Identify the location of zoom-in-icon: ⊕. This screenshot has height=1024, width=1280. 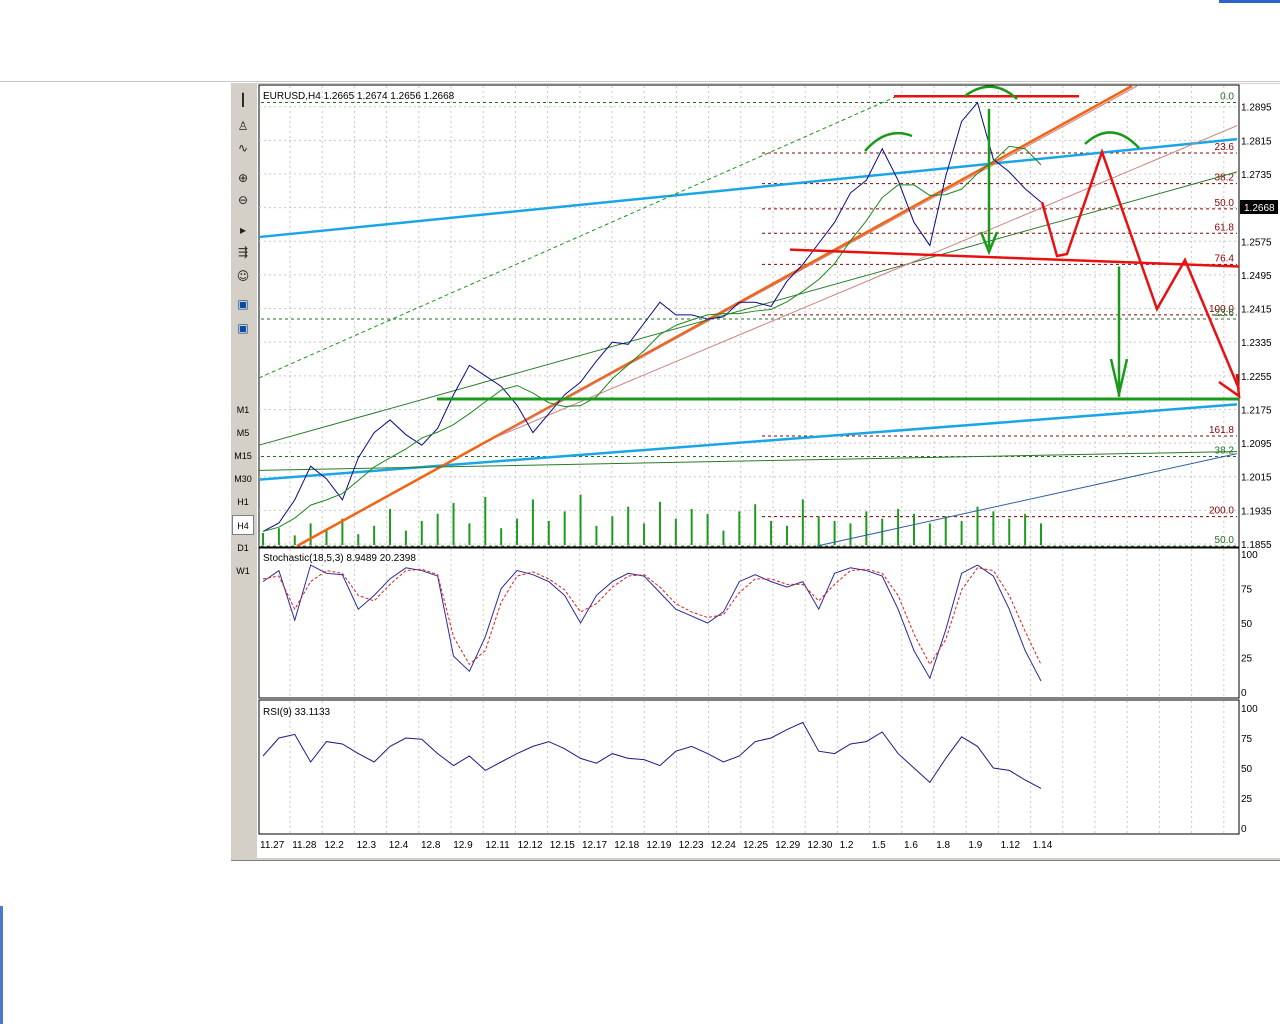
(243, 178).